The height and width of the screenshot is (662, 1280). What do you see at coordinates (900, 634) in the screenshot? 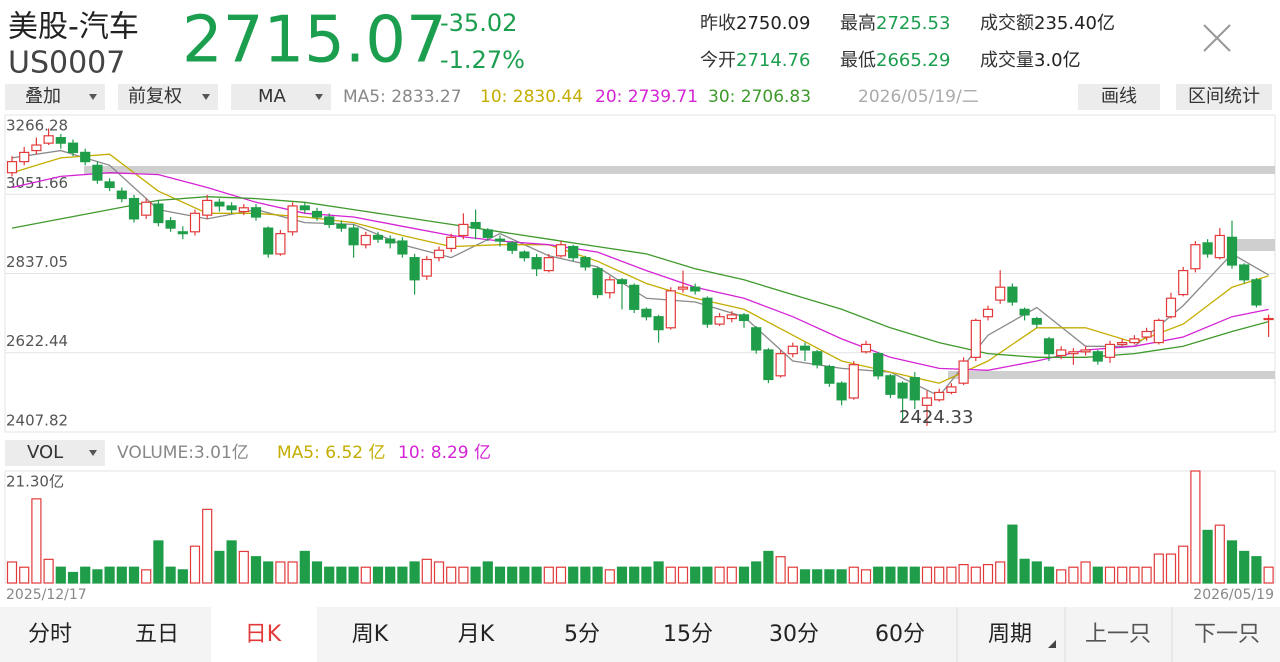
I see `tab: 60分` at bounding box center [900, 634].